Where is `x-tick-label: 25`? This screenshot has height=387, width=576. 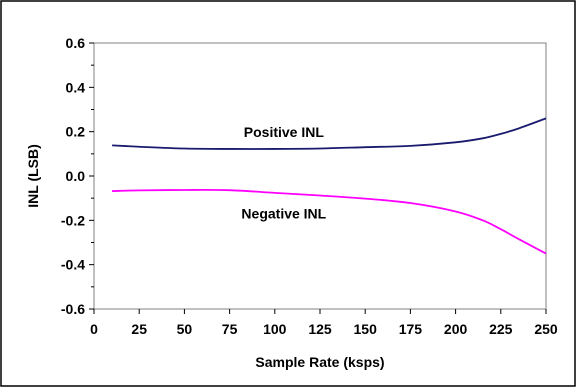
x-tick-label: 25 is located at coordinates (139, 329).